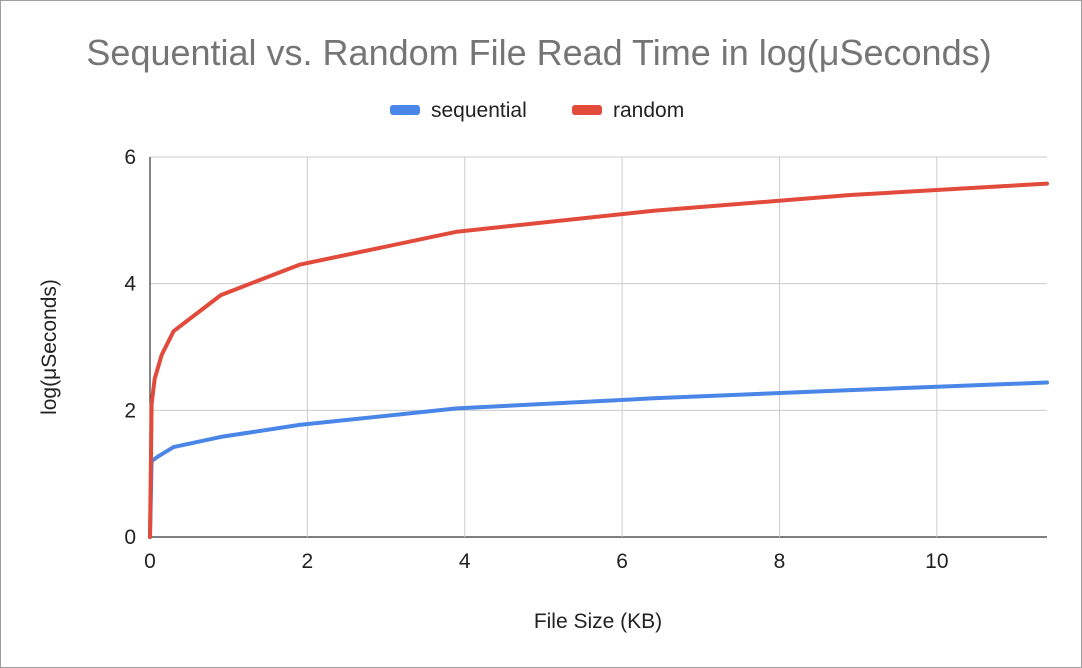 The image size is (1082, 668). I want to click on legend-label-sequential: sequential, so click(479, 110).